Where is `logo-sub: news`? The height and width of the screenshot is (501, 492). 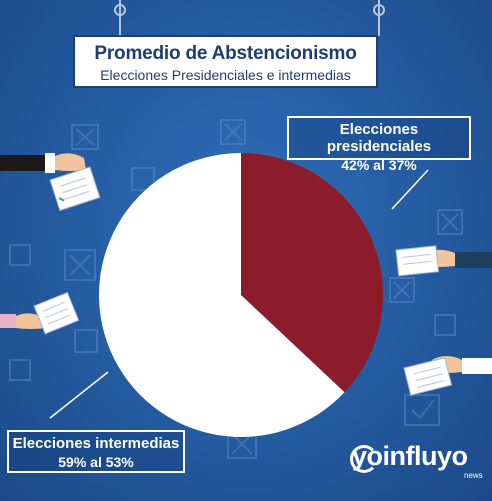 logo-sub: news is located at coordinates (473, 475).